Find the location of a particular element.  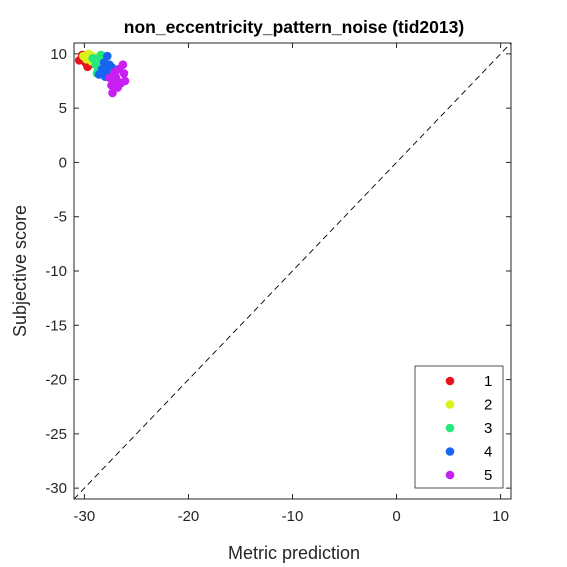

y-tick-label: 0 is located at coordinates (63, 162).